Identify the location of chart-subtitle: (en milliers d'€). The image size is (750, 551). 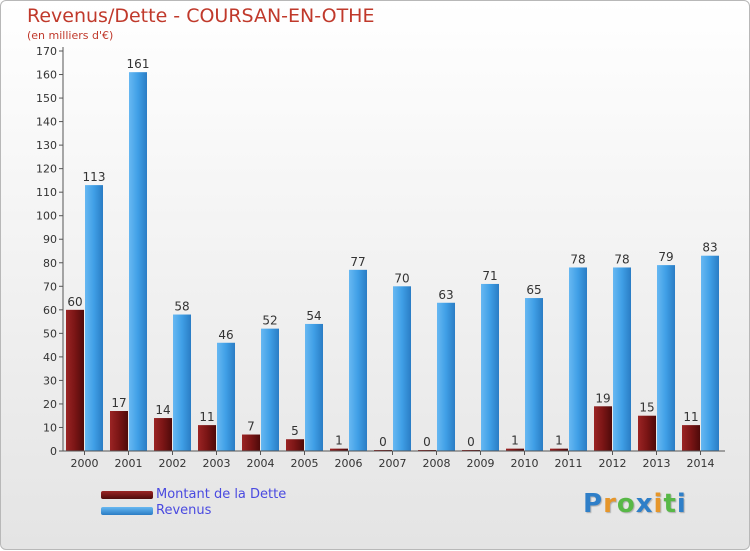
(70, 35).